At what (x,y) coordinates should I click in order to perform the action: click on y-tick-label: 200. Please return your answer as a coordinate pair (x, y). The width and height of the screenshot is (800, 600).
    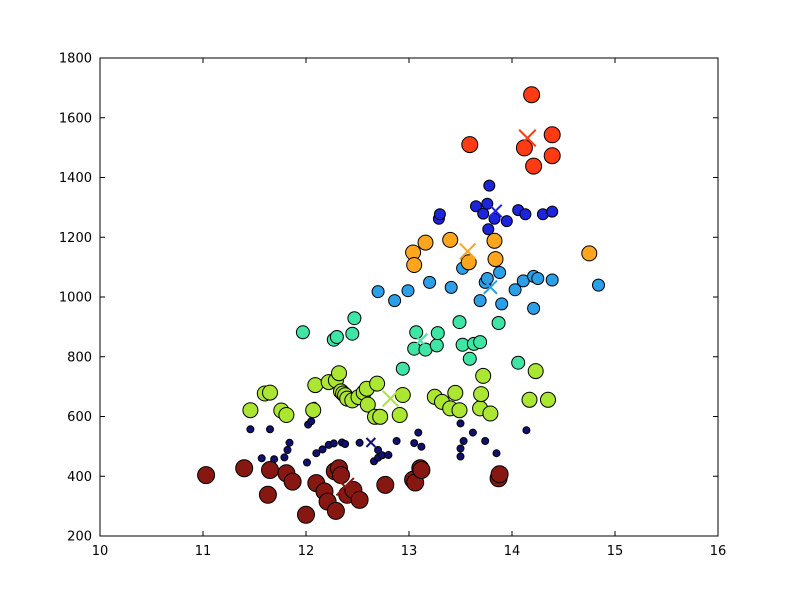
    Looking at the image, I should click on (79, 537).